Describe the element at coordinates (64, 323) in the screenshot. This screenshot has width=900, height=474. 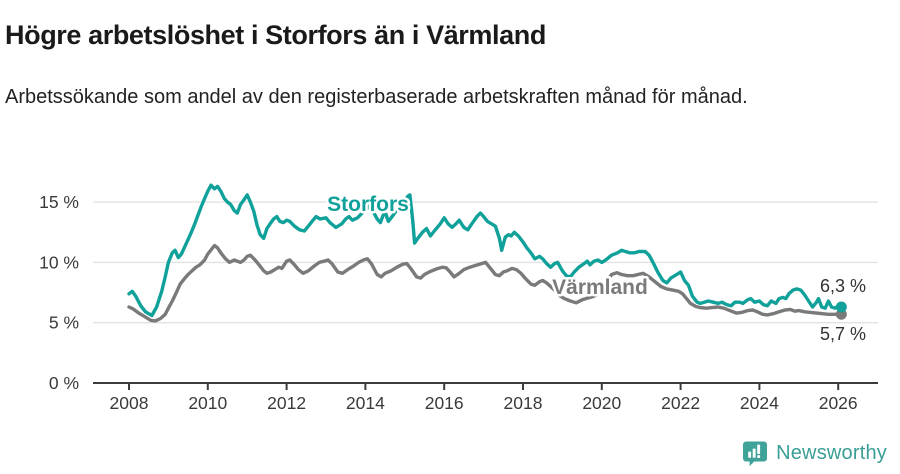
I see `y-tick-label: 5 %` at that location.